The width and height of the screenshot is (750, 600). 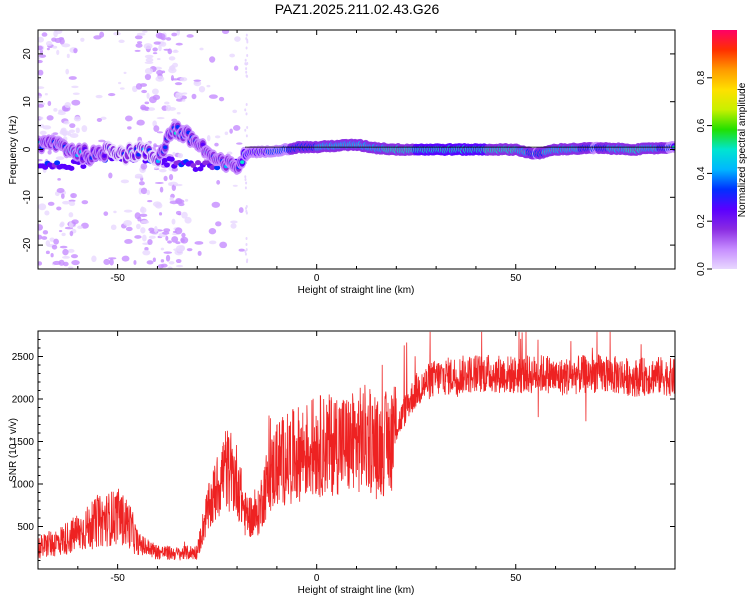 What do you see at coordinates (742, 149) in the screenshot?
I see `colorbar-label: Normalized spectral amplitude` at bounding box center [742, 149].